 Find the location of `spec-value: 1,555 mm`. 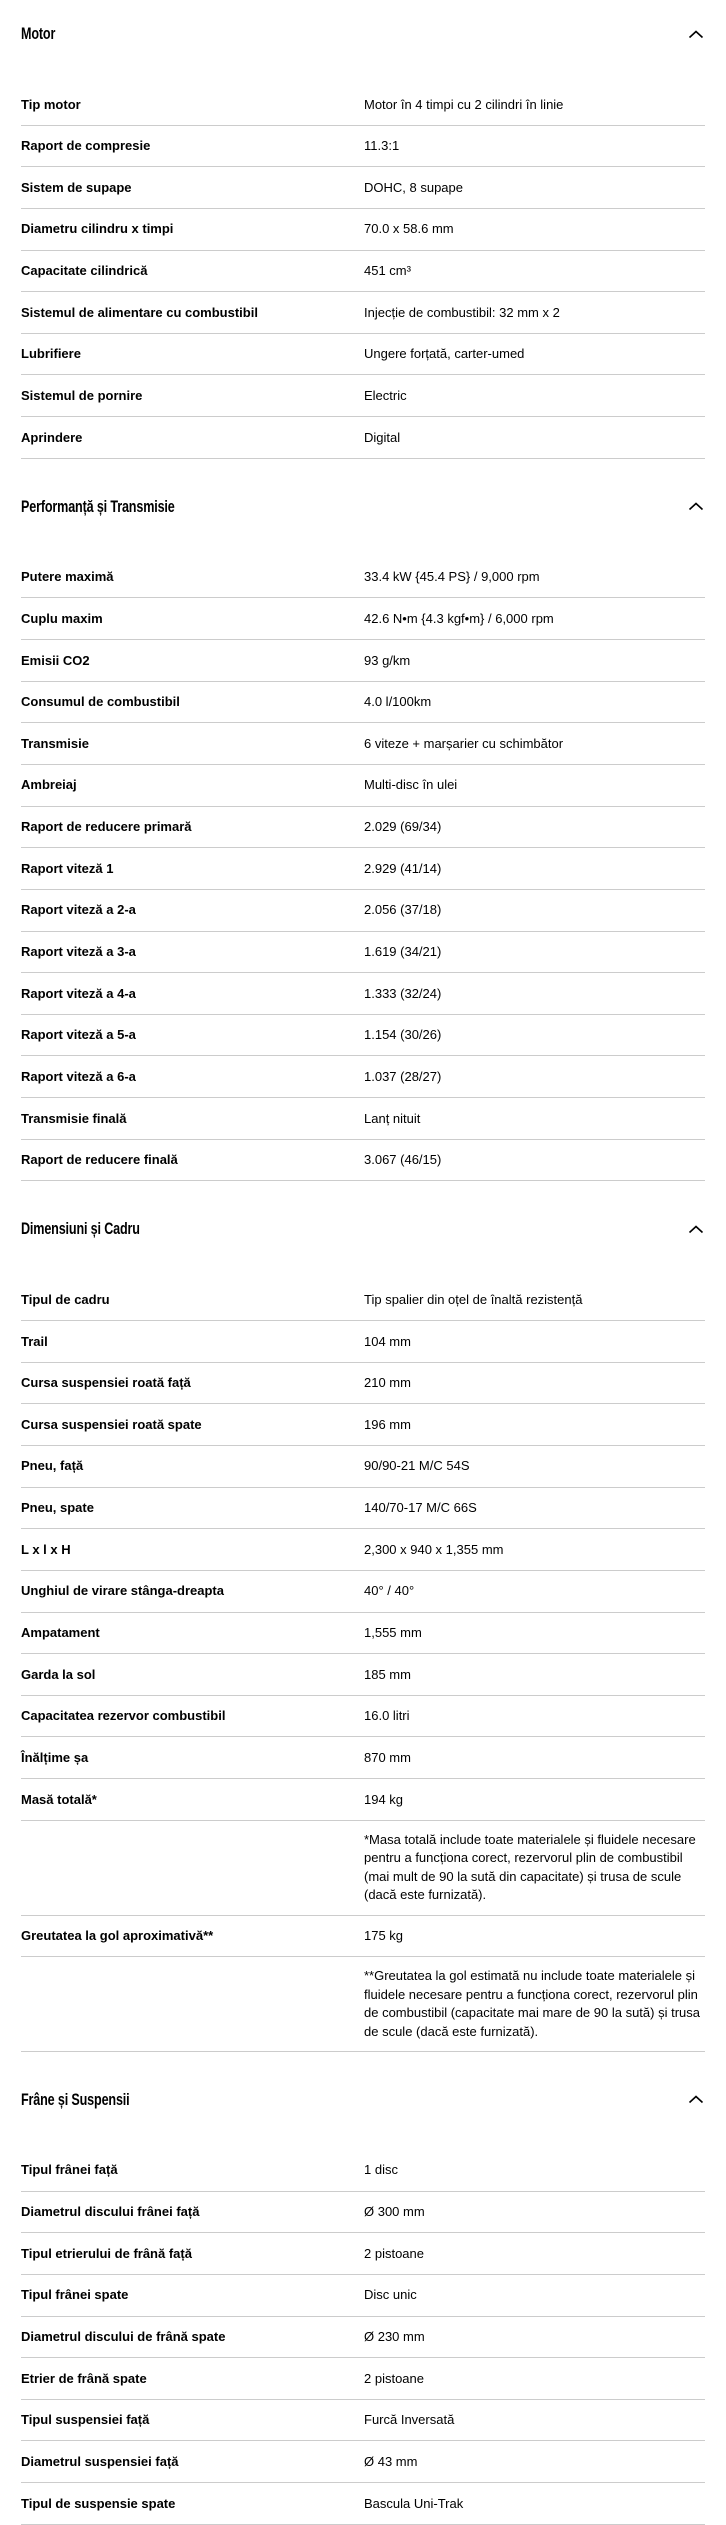

spec-value: 1,555 mm is located at coordinates (393, 1632).